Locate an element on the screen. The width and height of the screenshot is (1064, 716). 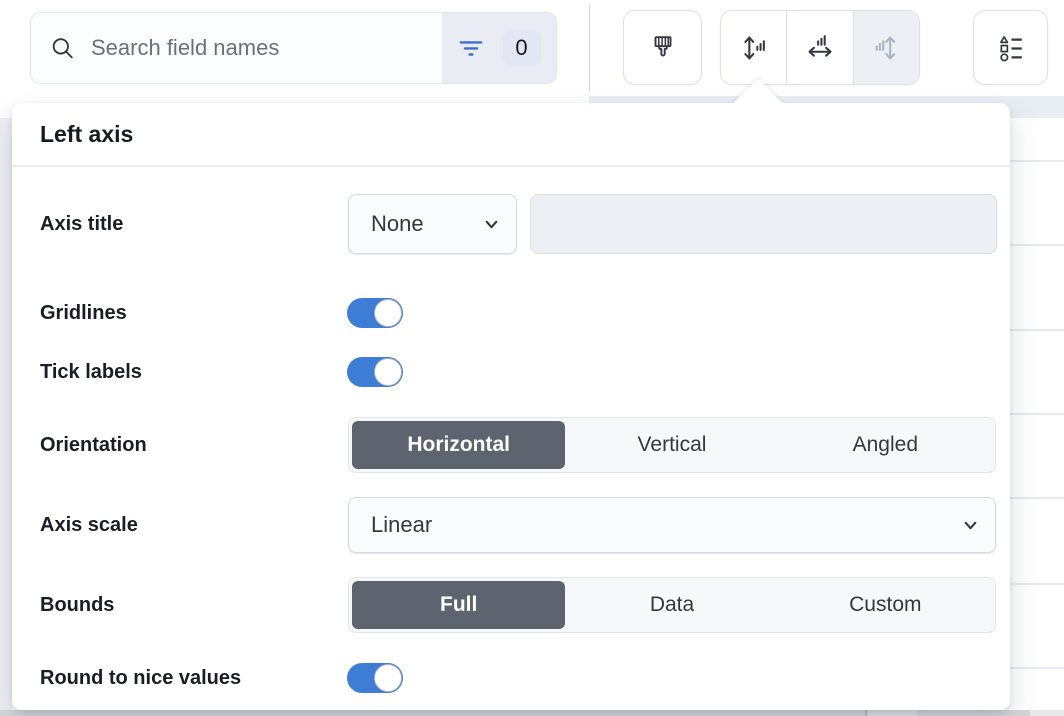
tick-labels-label: Tick labels is located at coordinates (91, 372).